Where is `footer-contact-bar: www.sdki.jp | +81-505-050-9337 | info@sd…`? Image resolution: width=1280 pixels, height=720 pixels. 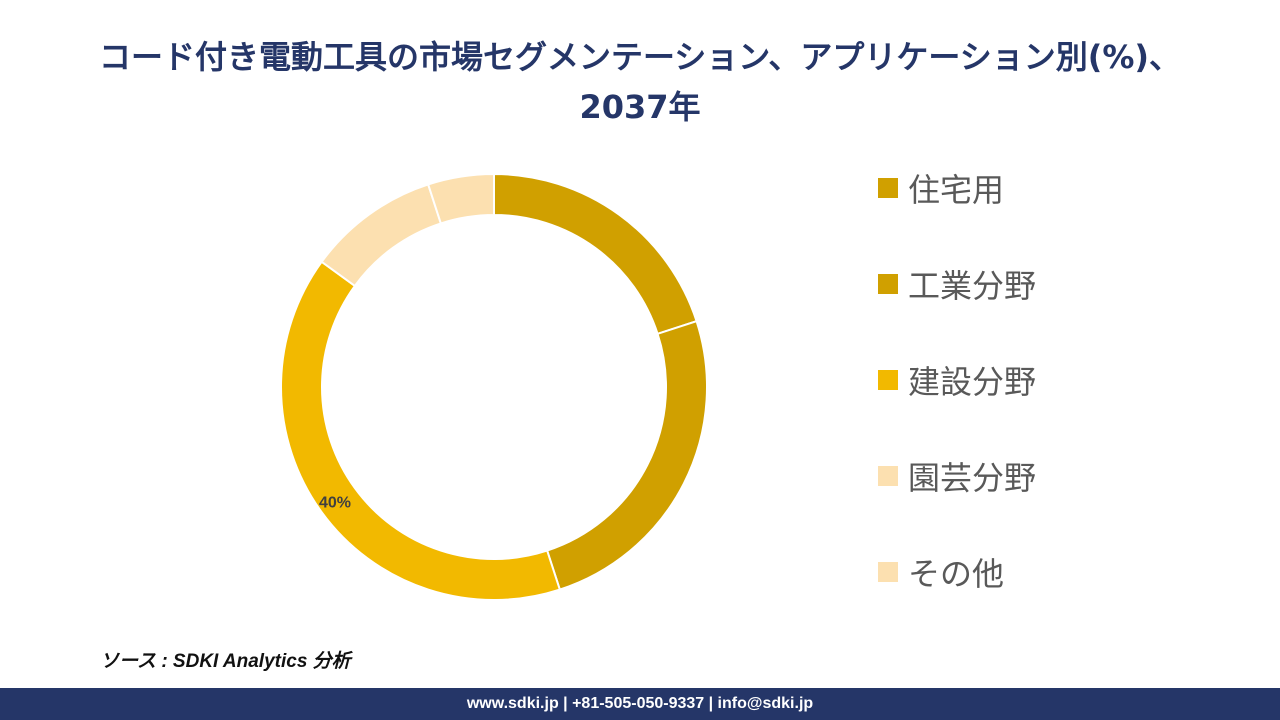
footer-contact-bar: www.sdki.jp | +81-505-050-9337 | info@sd… is located at coordinates (640, 704).